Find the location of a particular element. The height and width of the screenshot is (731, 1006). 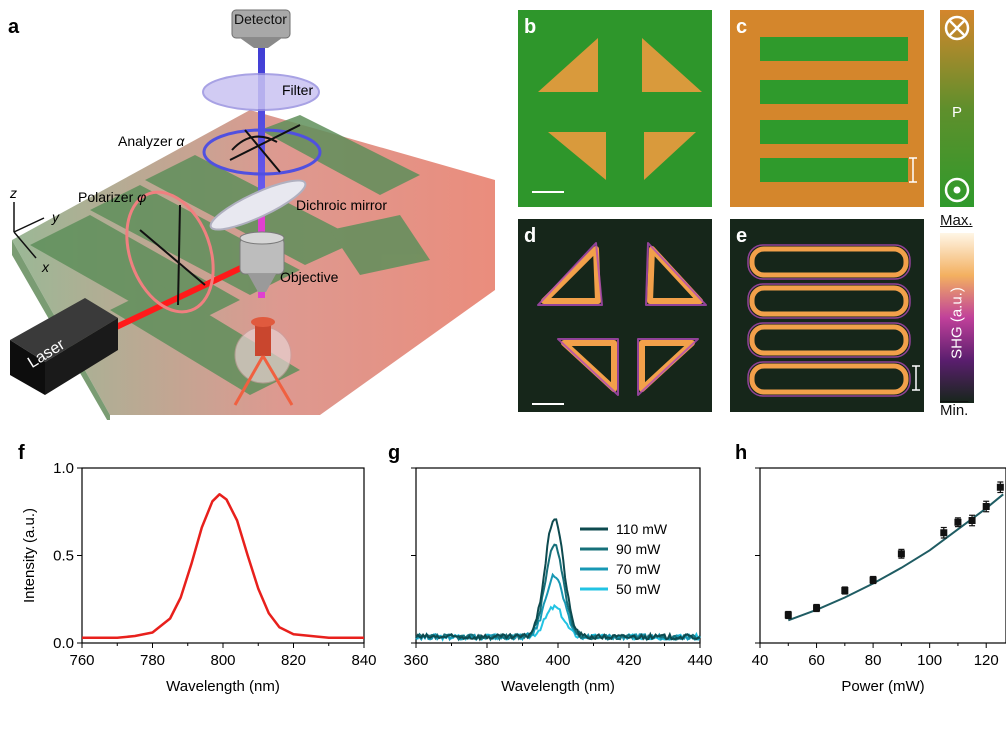

objective-label: Objective is located at coordinates (309, 277).